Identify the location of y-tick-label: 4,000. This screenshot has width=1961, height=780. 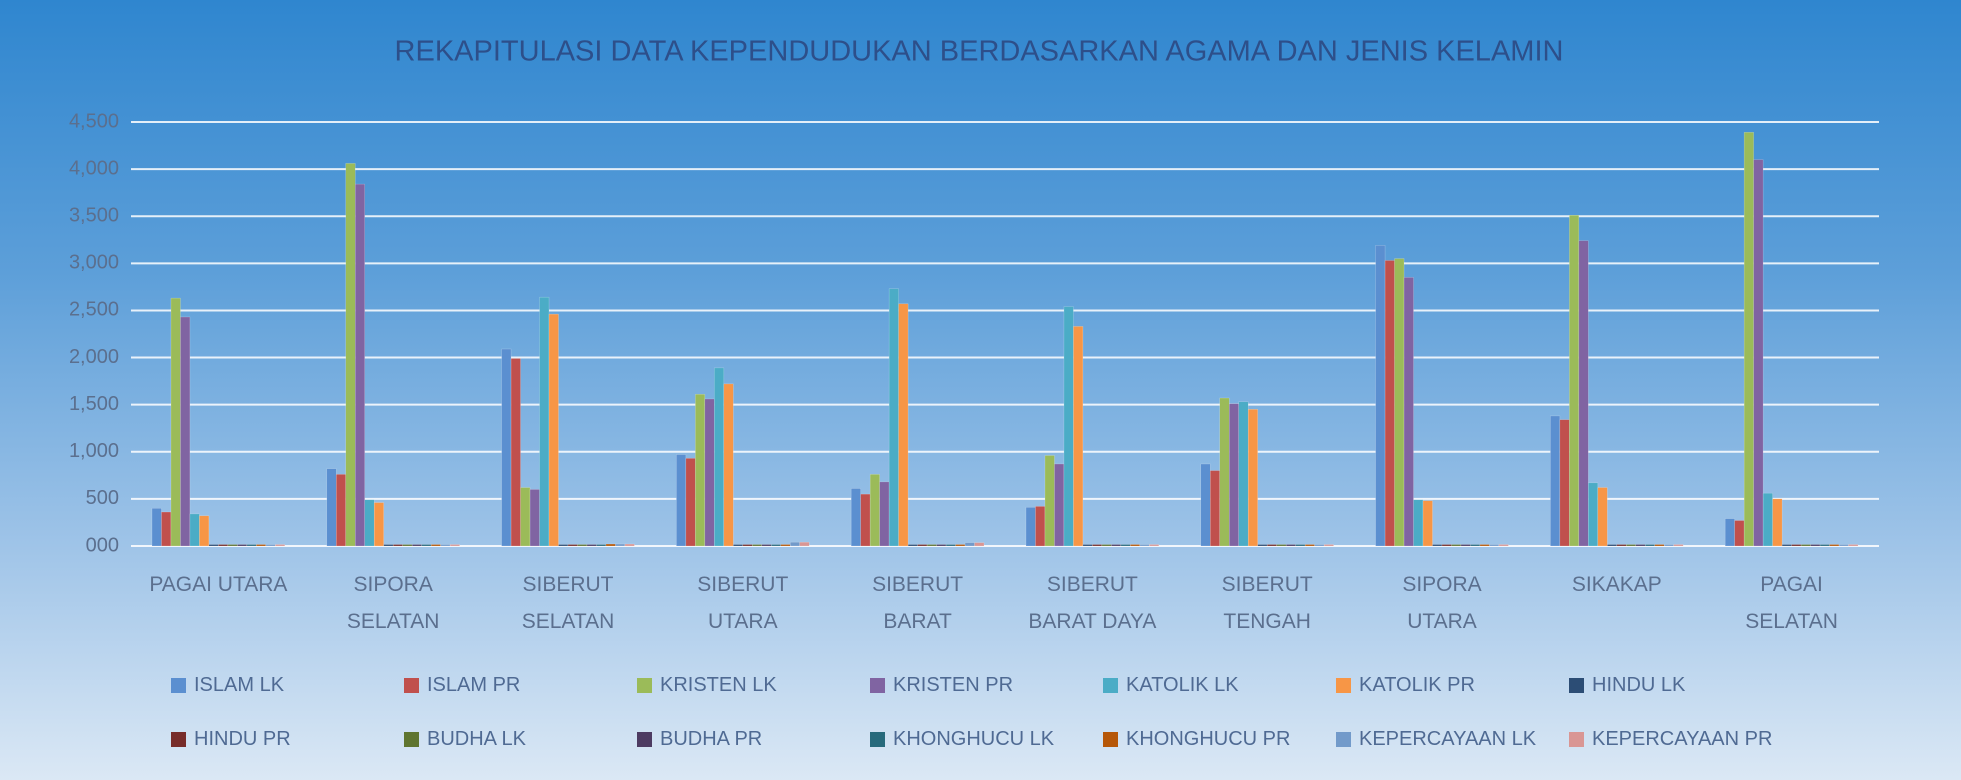
(94, 168).